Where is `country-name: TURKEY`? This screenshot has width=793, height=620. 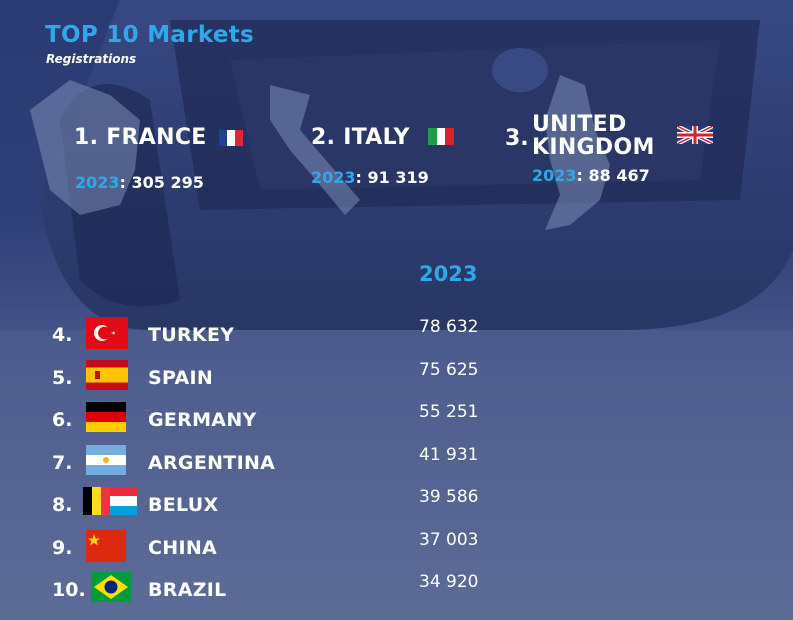
country-name: TURKEY is located at coordinates (191, 335).